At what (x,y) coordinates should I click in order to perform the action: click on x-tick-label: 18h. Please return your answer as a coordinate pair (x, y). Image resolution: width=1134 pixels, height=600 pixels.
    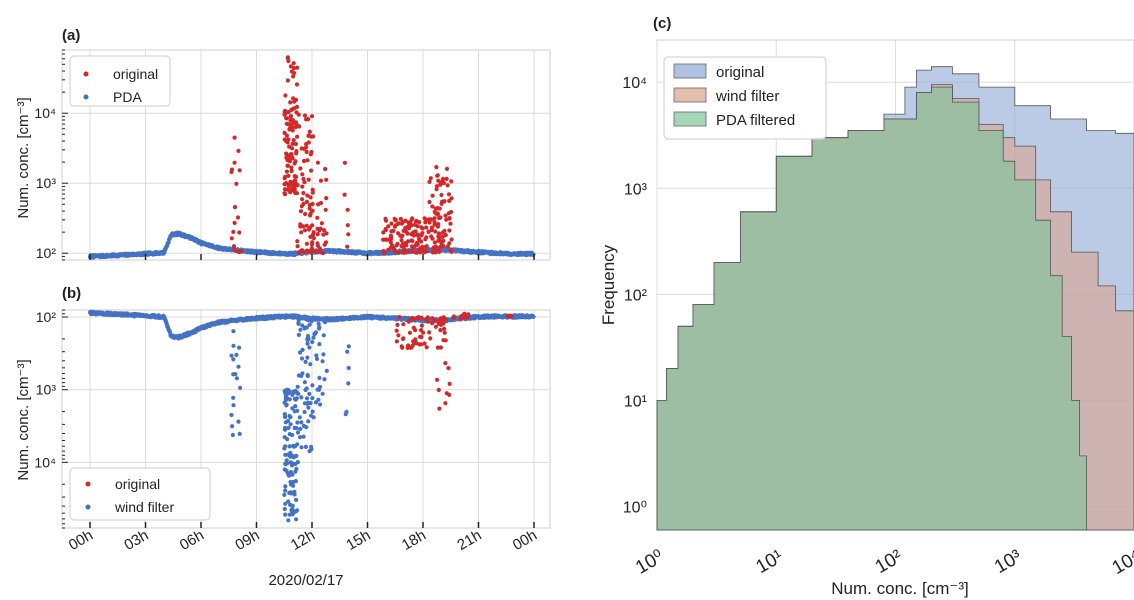
    Looking at the image, I should click on (414, 540).